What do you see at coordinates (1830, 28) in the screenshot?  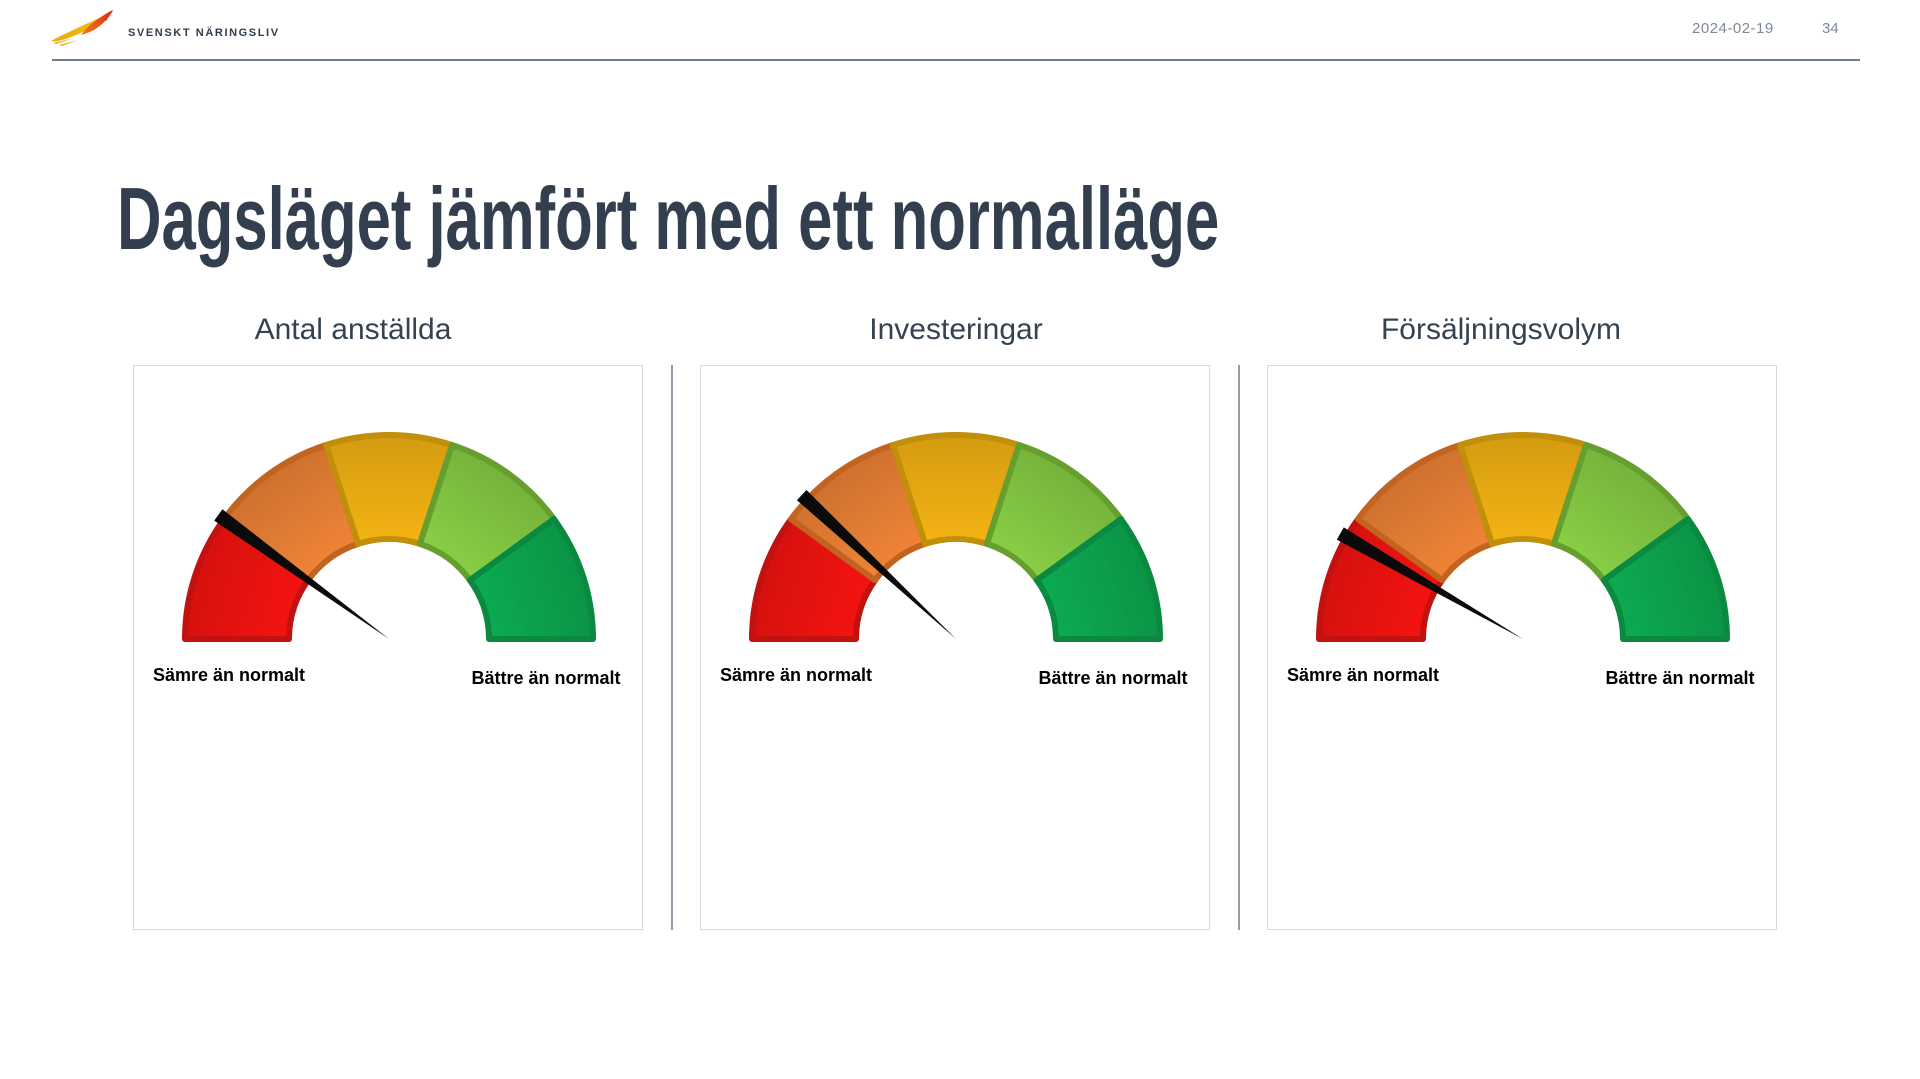 I see `page-number: 34` at bounding box center [1830, 28].